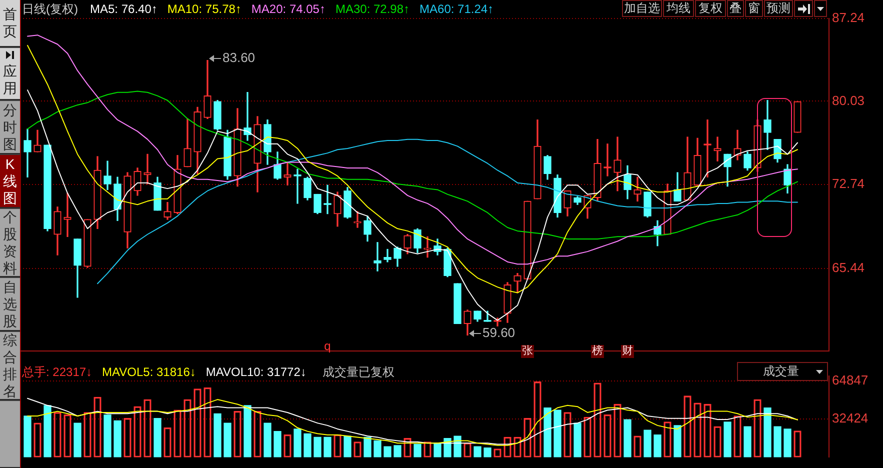  I want to click on annotation: 83.60, so click(239, 58).